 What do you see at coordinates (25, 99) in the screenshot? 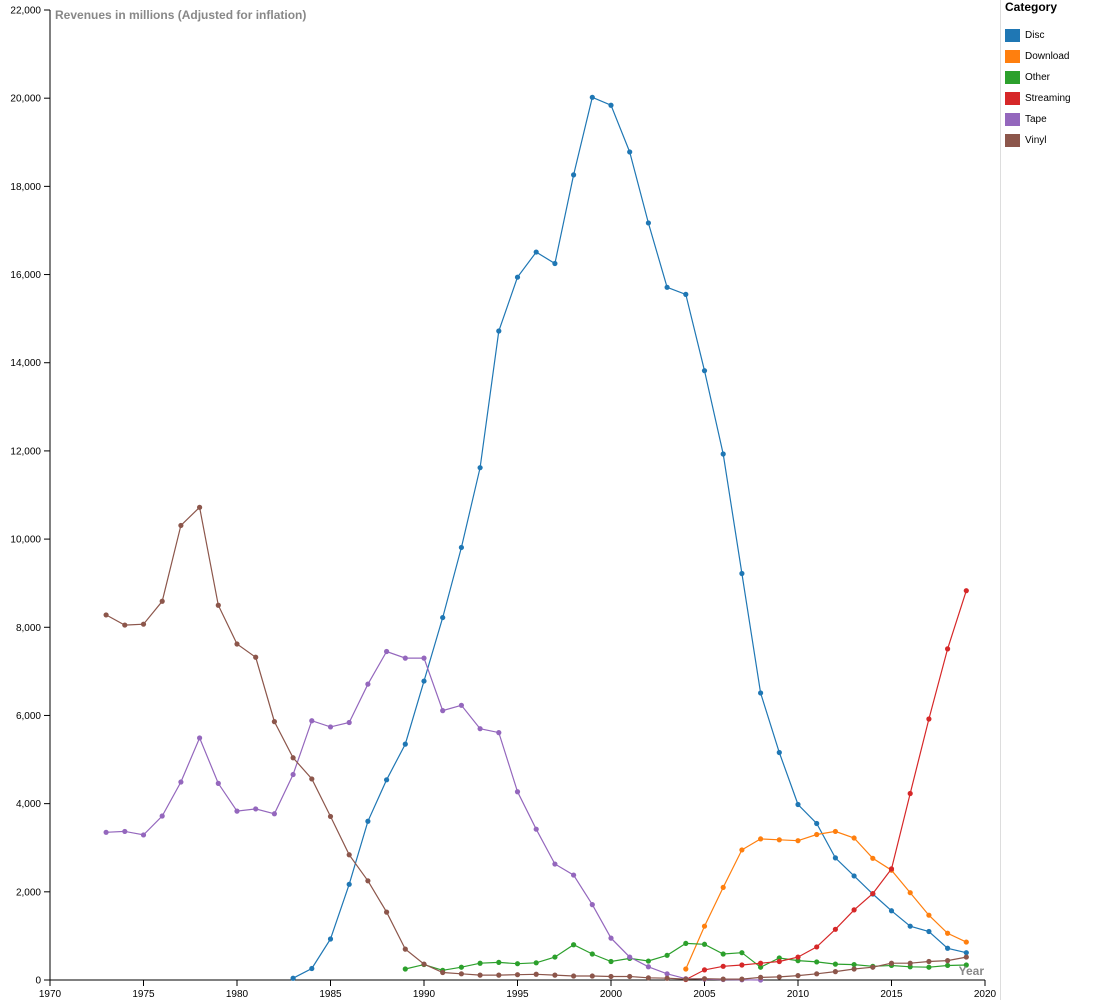
I see `y-tick-label: 20,000` at bounding box center [25, 99].